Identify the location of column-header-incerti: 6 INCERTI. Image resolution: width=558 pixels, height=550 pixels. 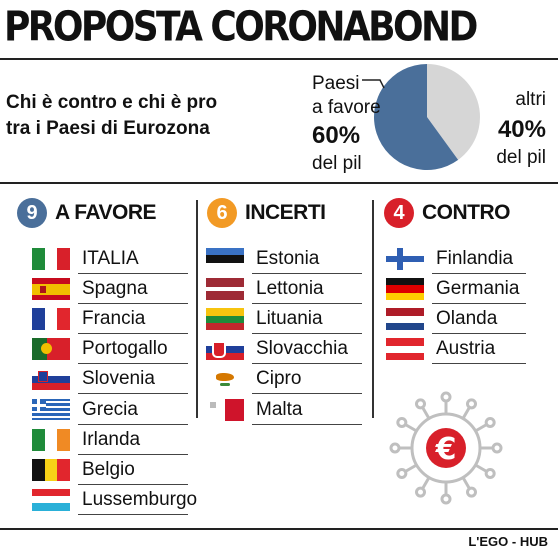
(266, 213).